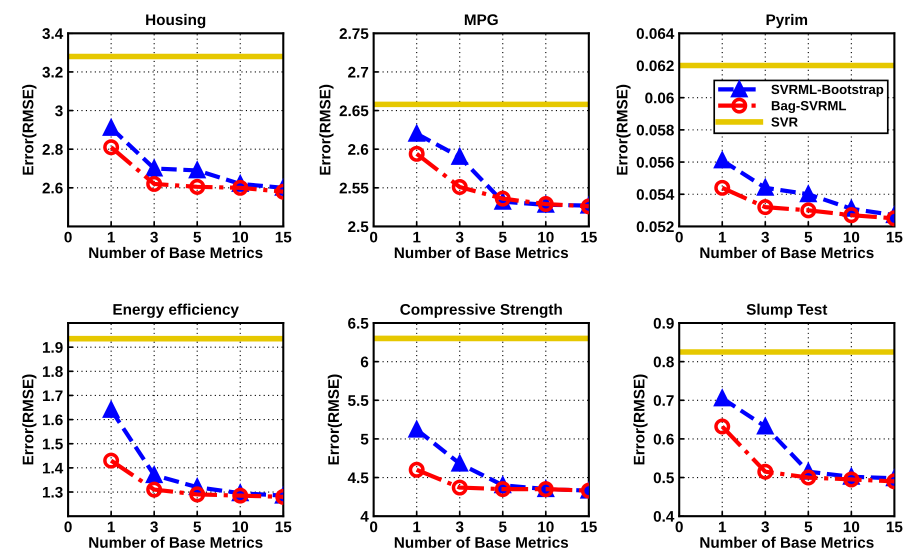 The height and width of the screenshot is (555, 908). What do you see at coordinates (481, 311) in the screenshot?
I see `chart-title: Compressive Strength` at bounding box center [481, 311].